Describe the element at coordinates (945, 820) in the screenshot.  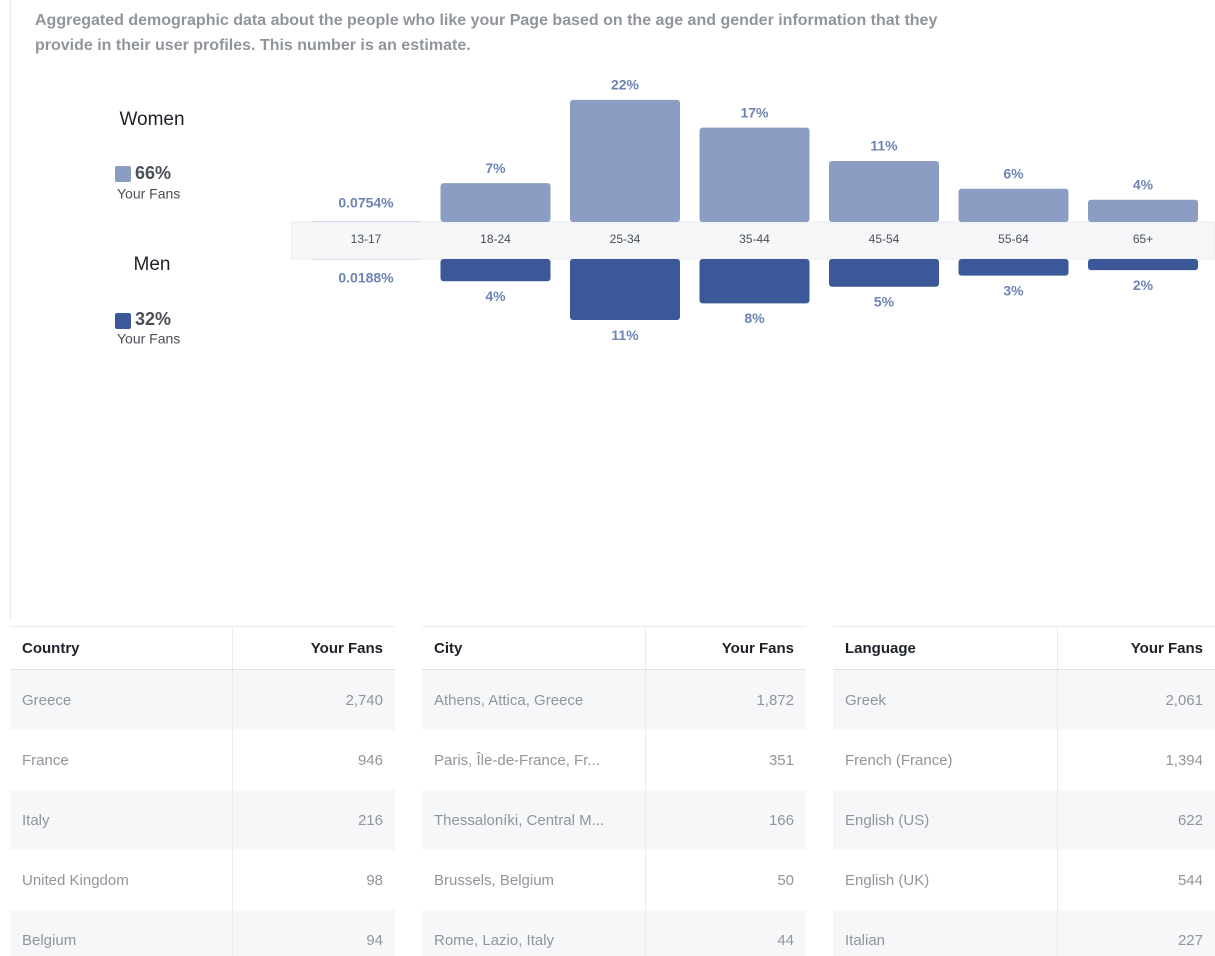
I see `table-cell: English (US)` at that location.